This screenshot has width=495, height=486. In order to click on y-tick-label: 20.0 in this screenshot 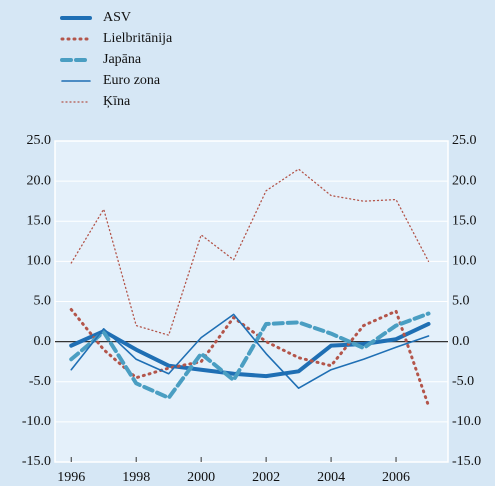, I will do `click(39, 180)`.